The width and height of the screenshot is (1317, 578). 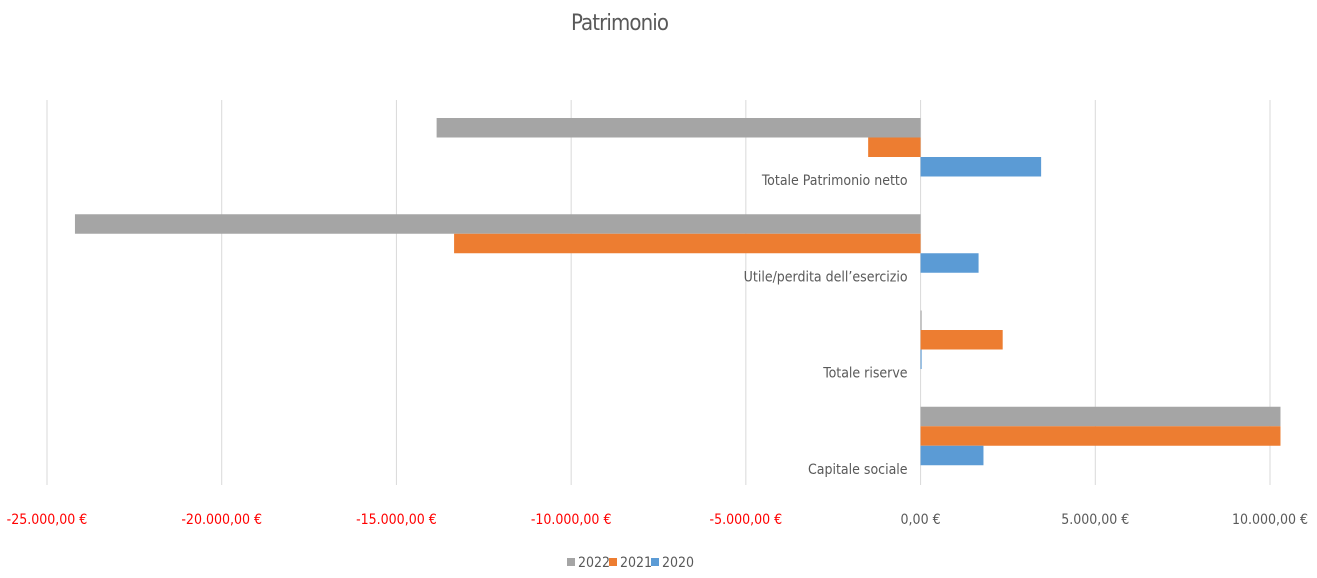 I want to click on legend-label: 2021, so click(x=636, y=563).